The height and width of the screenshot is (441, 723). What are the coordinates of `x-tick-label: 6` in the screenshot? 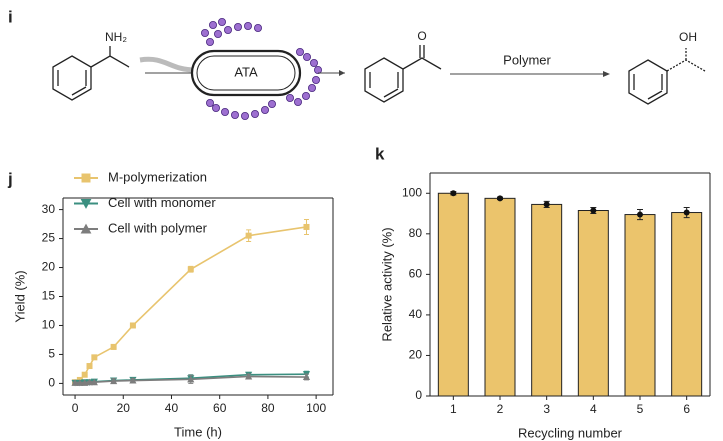 It's located at (686, 409).